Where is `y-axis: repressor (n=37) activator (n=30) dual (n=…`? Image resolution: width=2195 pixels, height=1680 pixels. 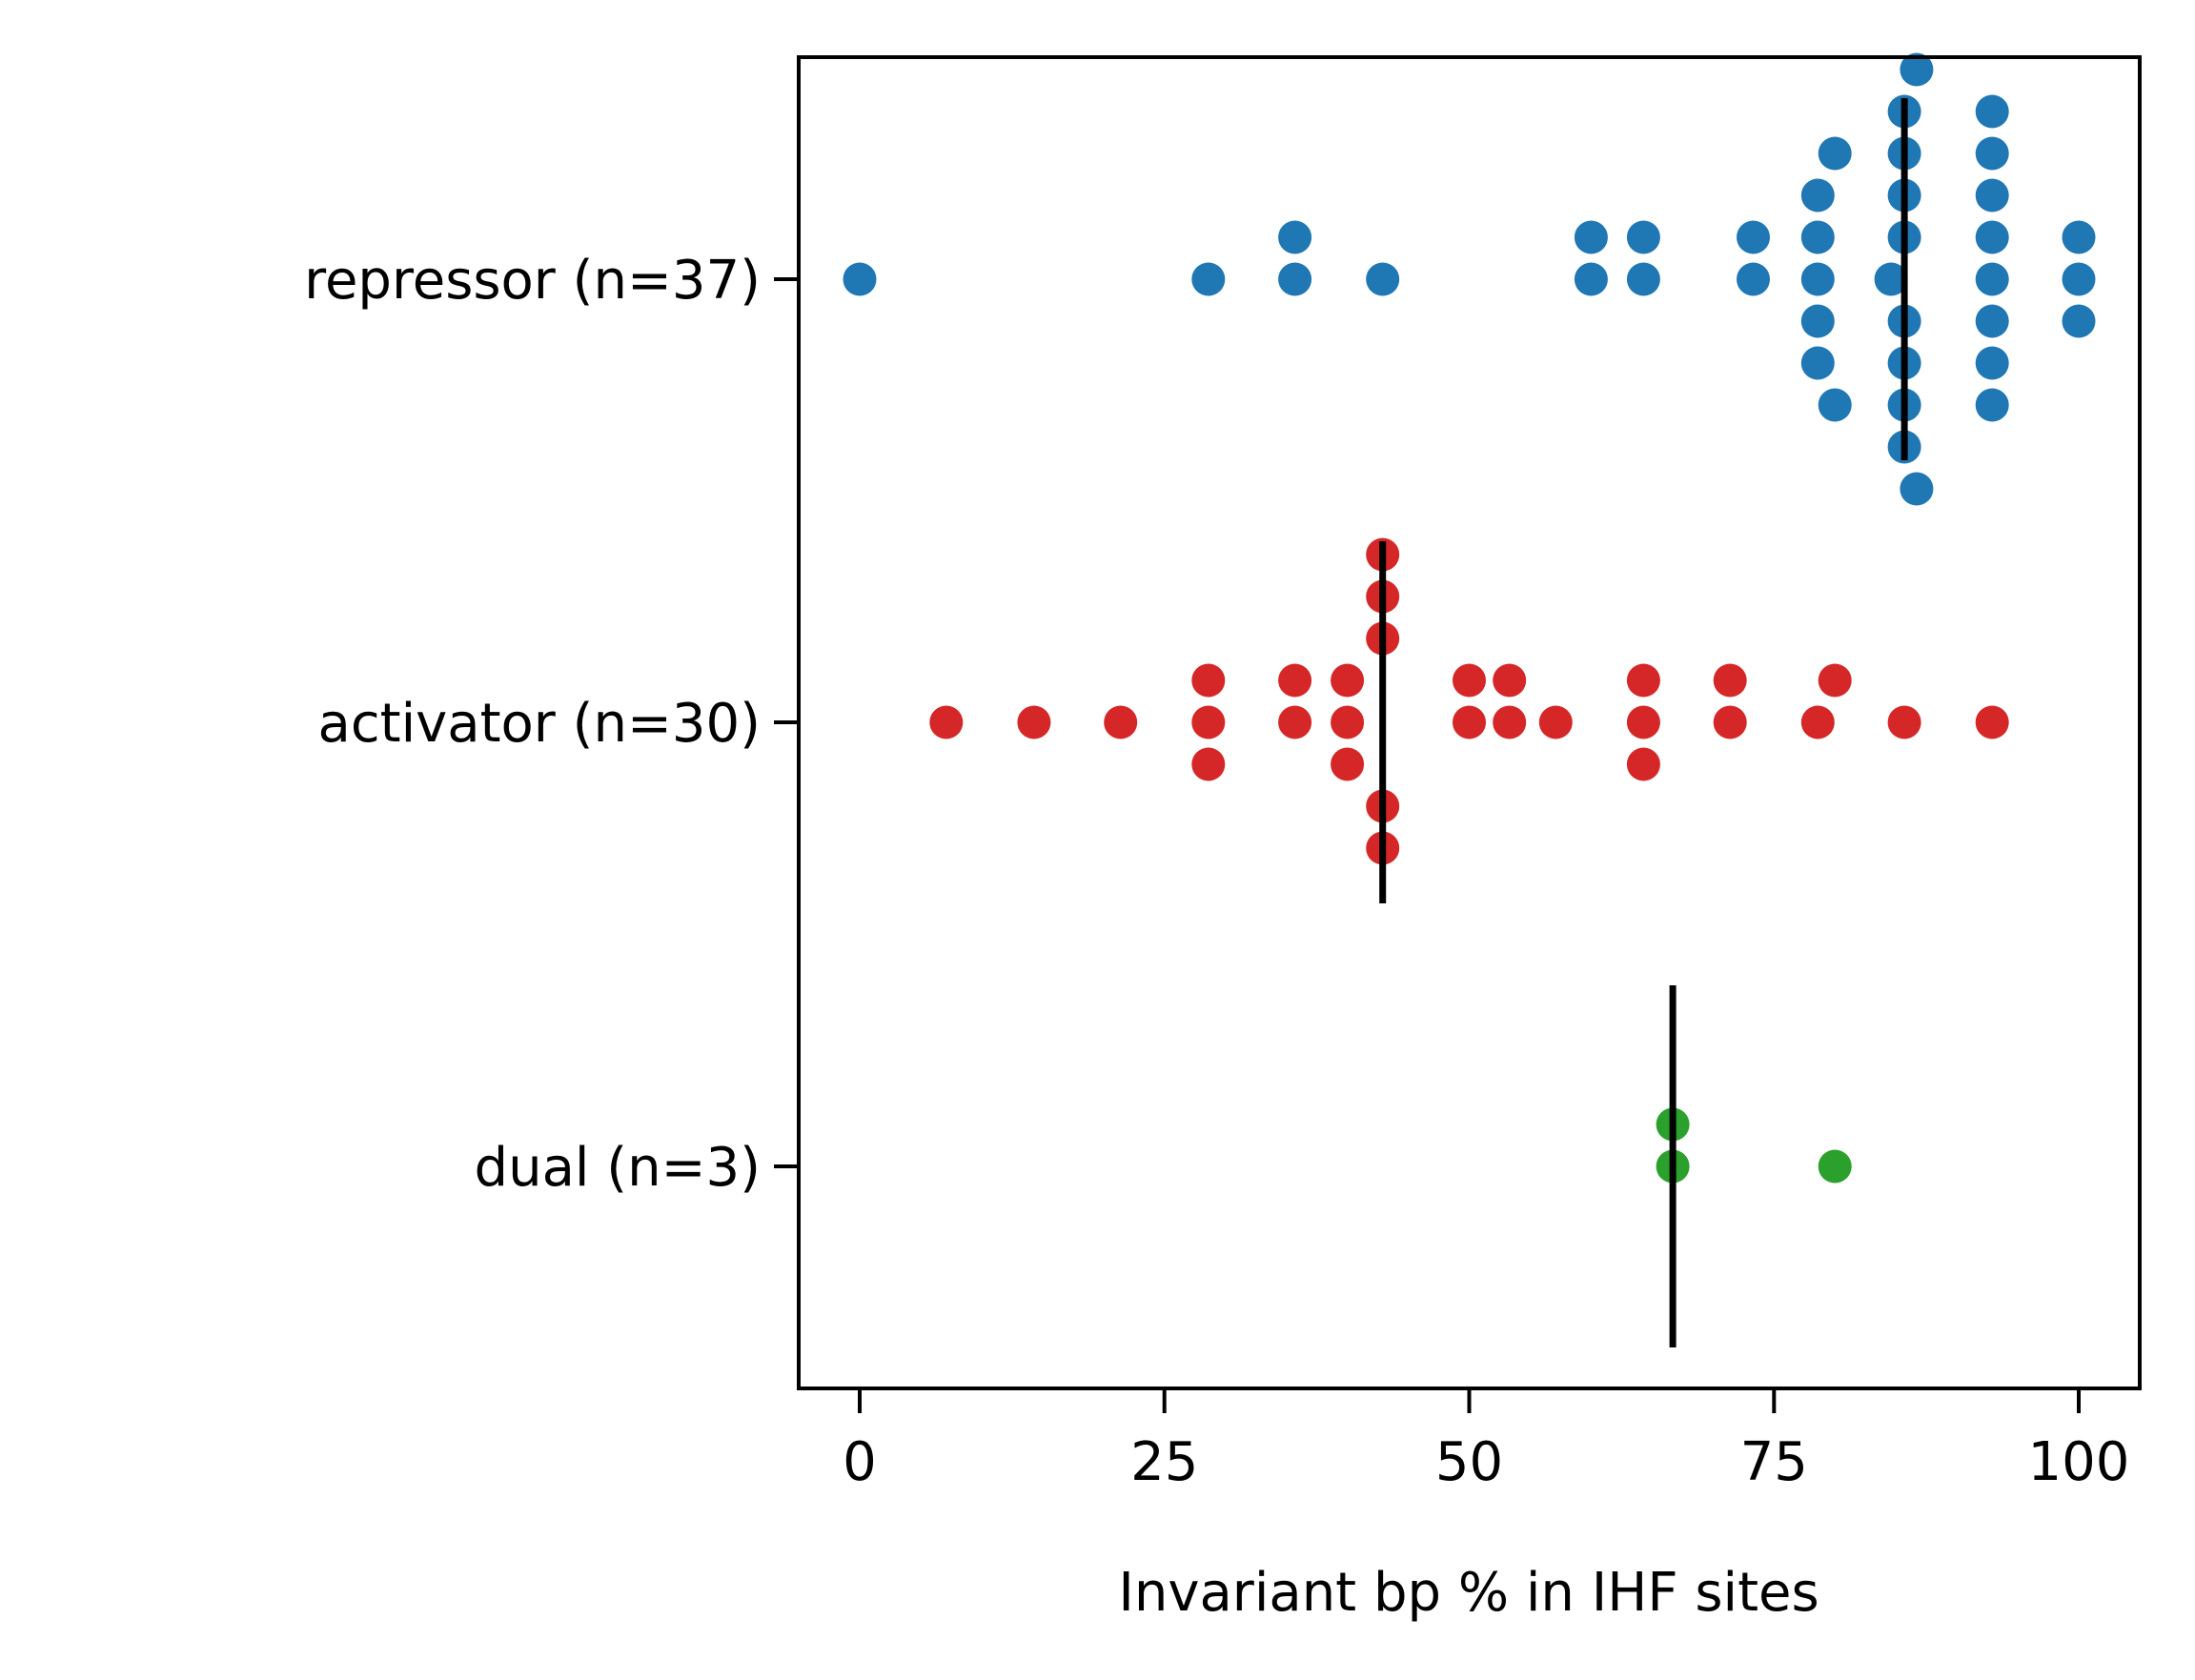
y-axis: repressor (n=37) activator (n=30) dual (n=… is located at coordinates (552, 725).